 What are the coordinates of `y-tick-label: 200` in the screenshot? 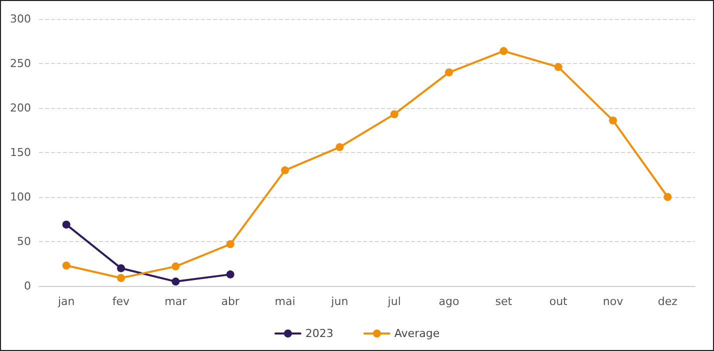 It's located at (20, 108).